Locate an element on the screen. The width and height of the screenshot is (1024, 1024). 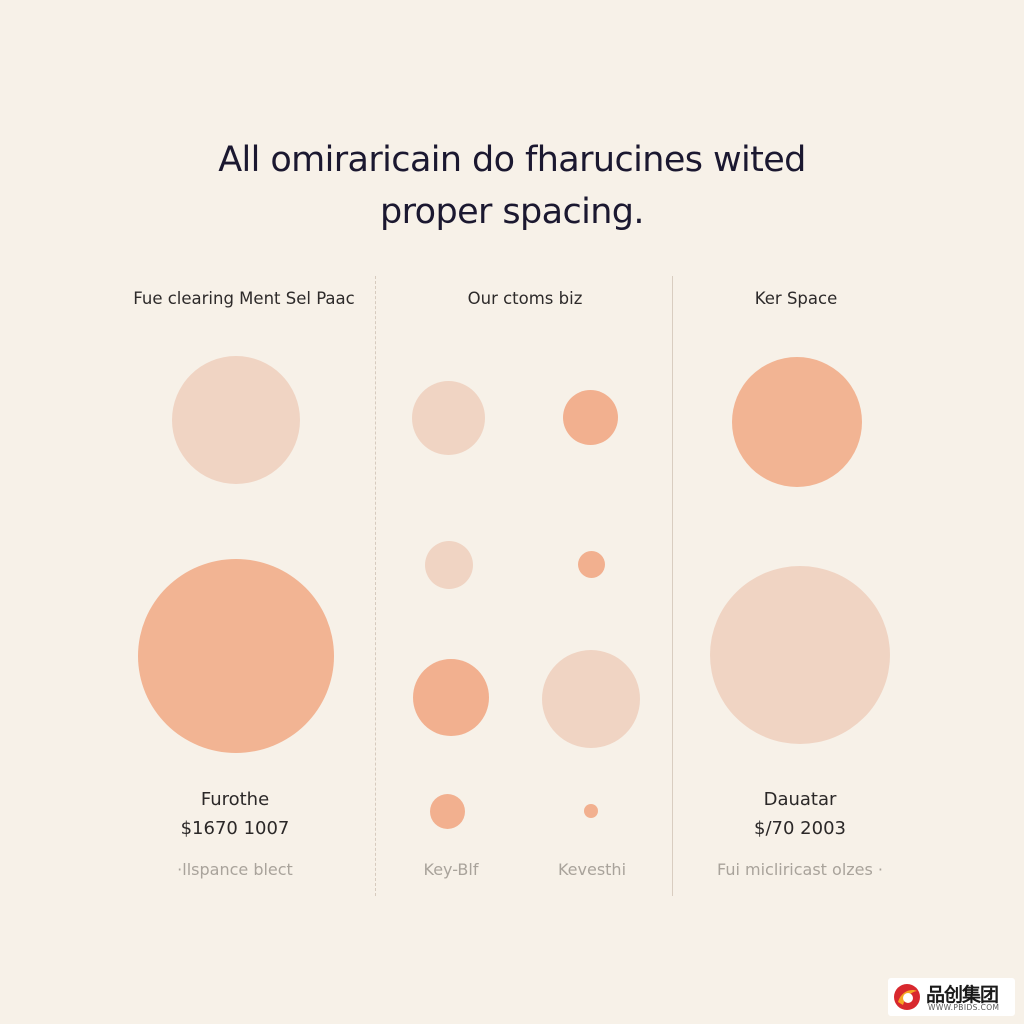
middle-circle-1b is located at coordinates (590, 417).